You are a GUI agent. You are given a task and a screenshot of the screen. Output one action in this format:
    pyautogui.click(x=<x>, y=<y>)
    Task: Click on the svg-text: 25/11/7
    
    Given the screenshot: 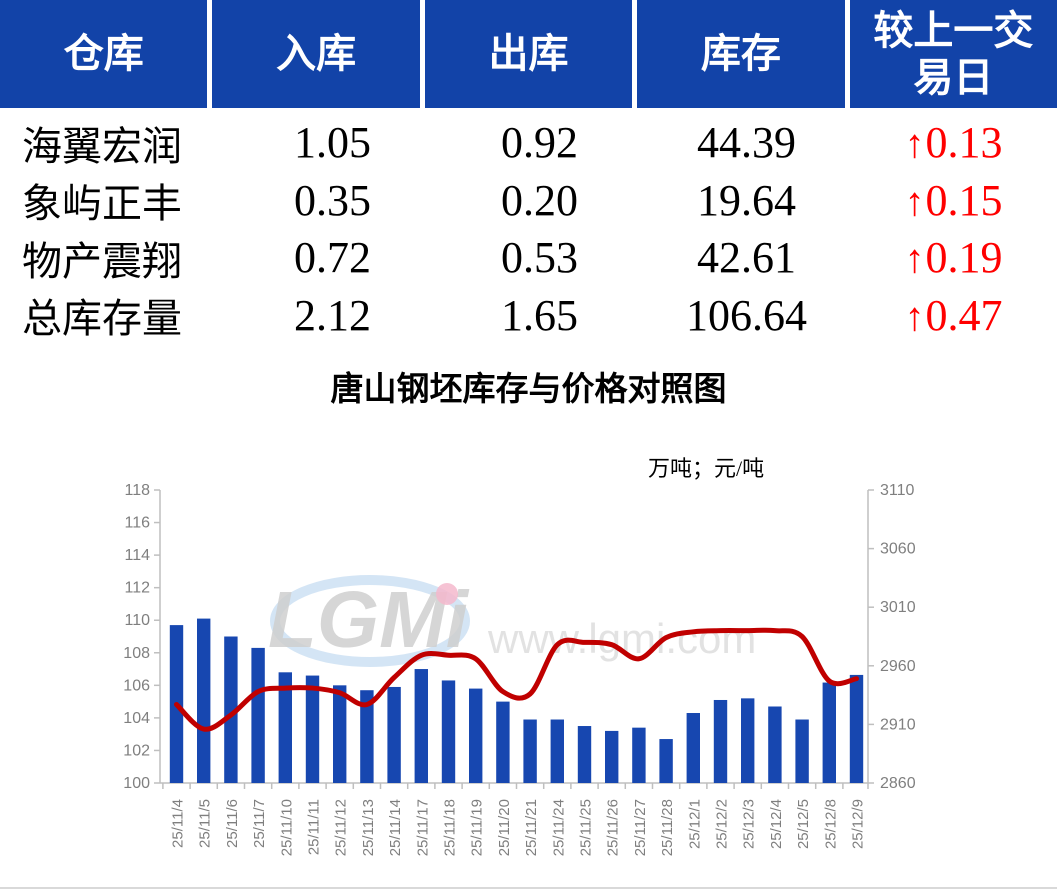 What is the action you would take?
    pyautogui.click(x=259, y=823)
    